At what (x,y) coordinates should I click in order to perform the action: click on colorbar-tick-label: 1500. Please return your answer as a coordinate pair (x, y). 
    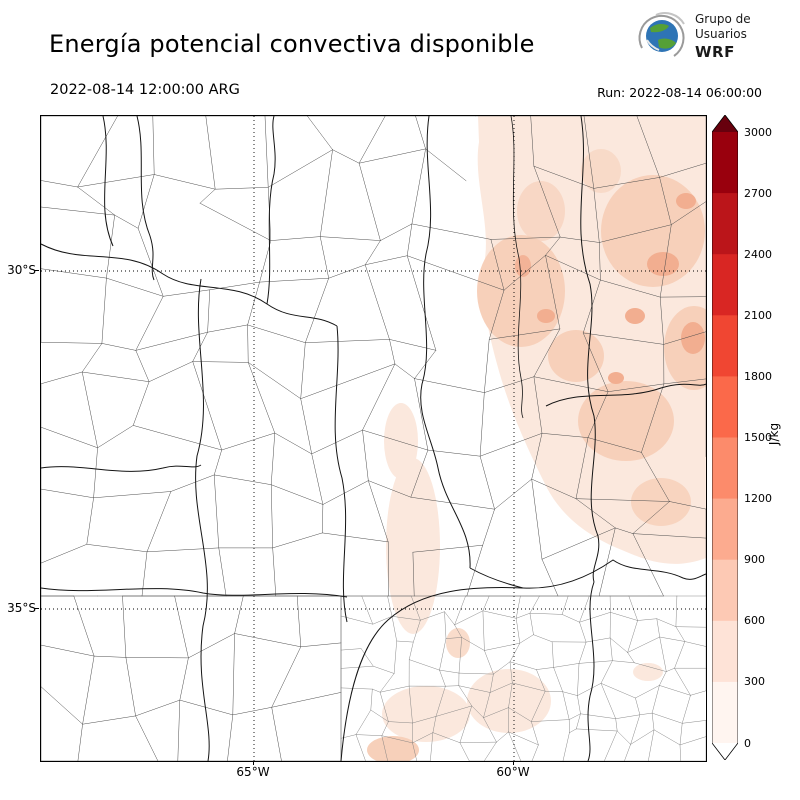
    Looking at the image, I should click on (758, 437).